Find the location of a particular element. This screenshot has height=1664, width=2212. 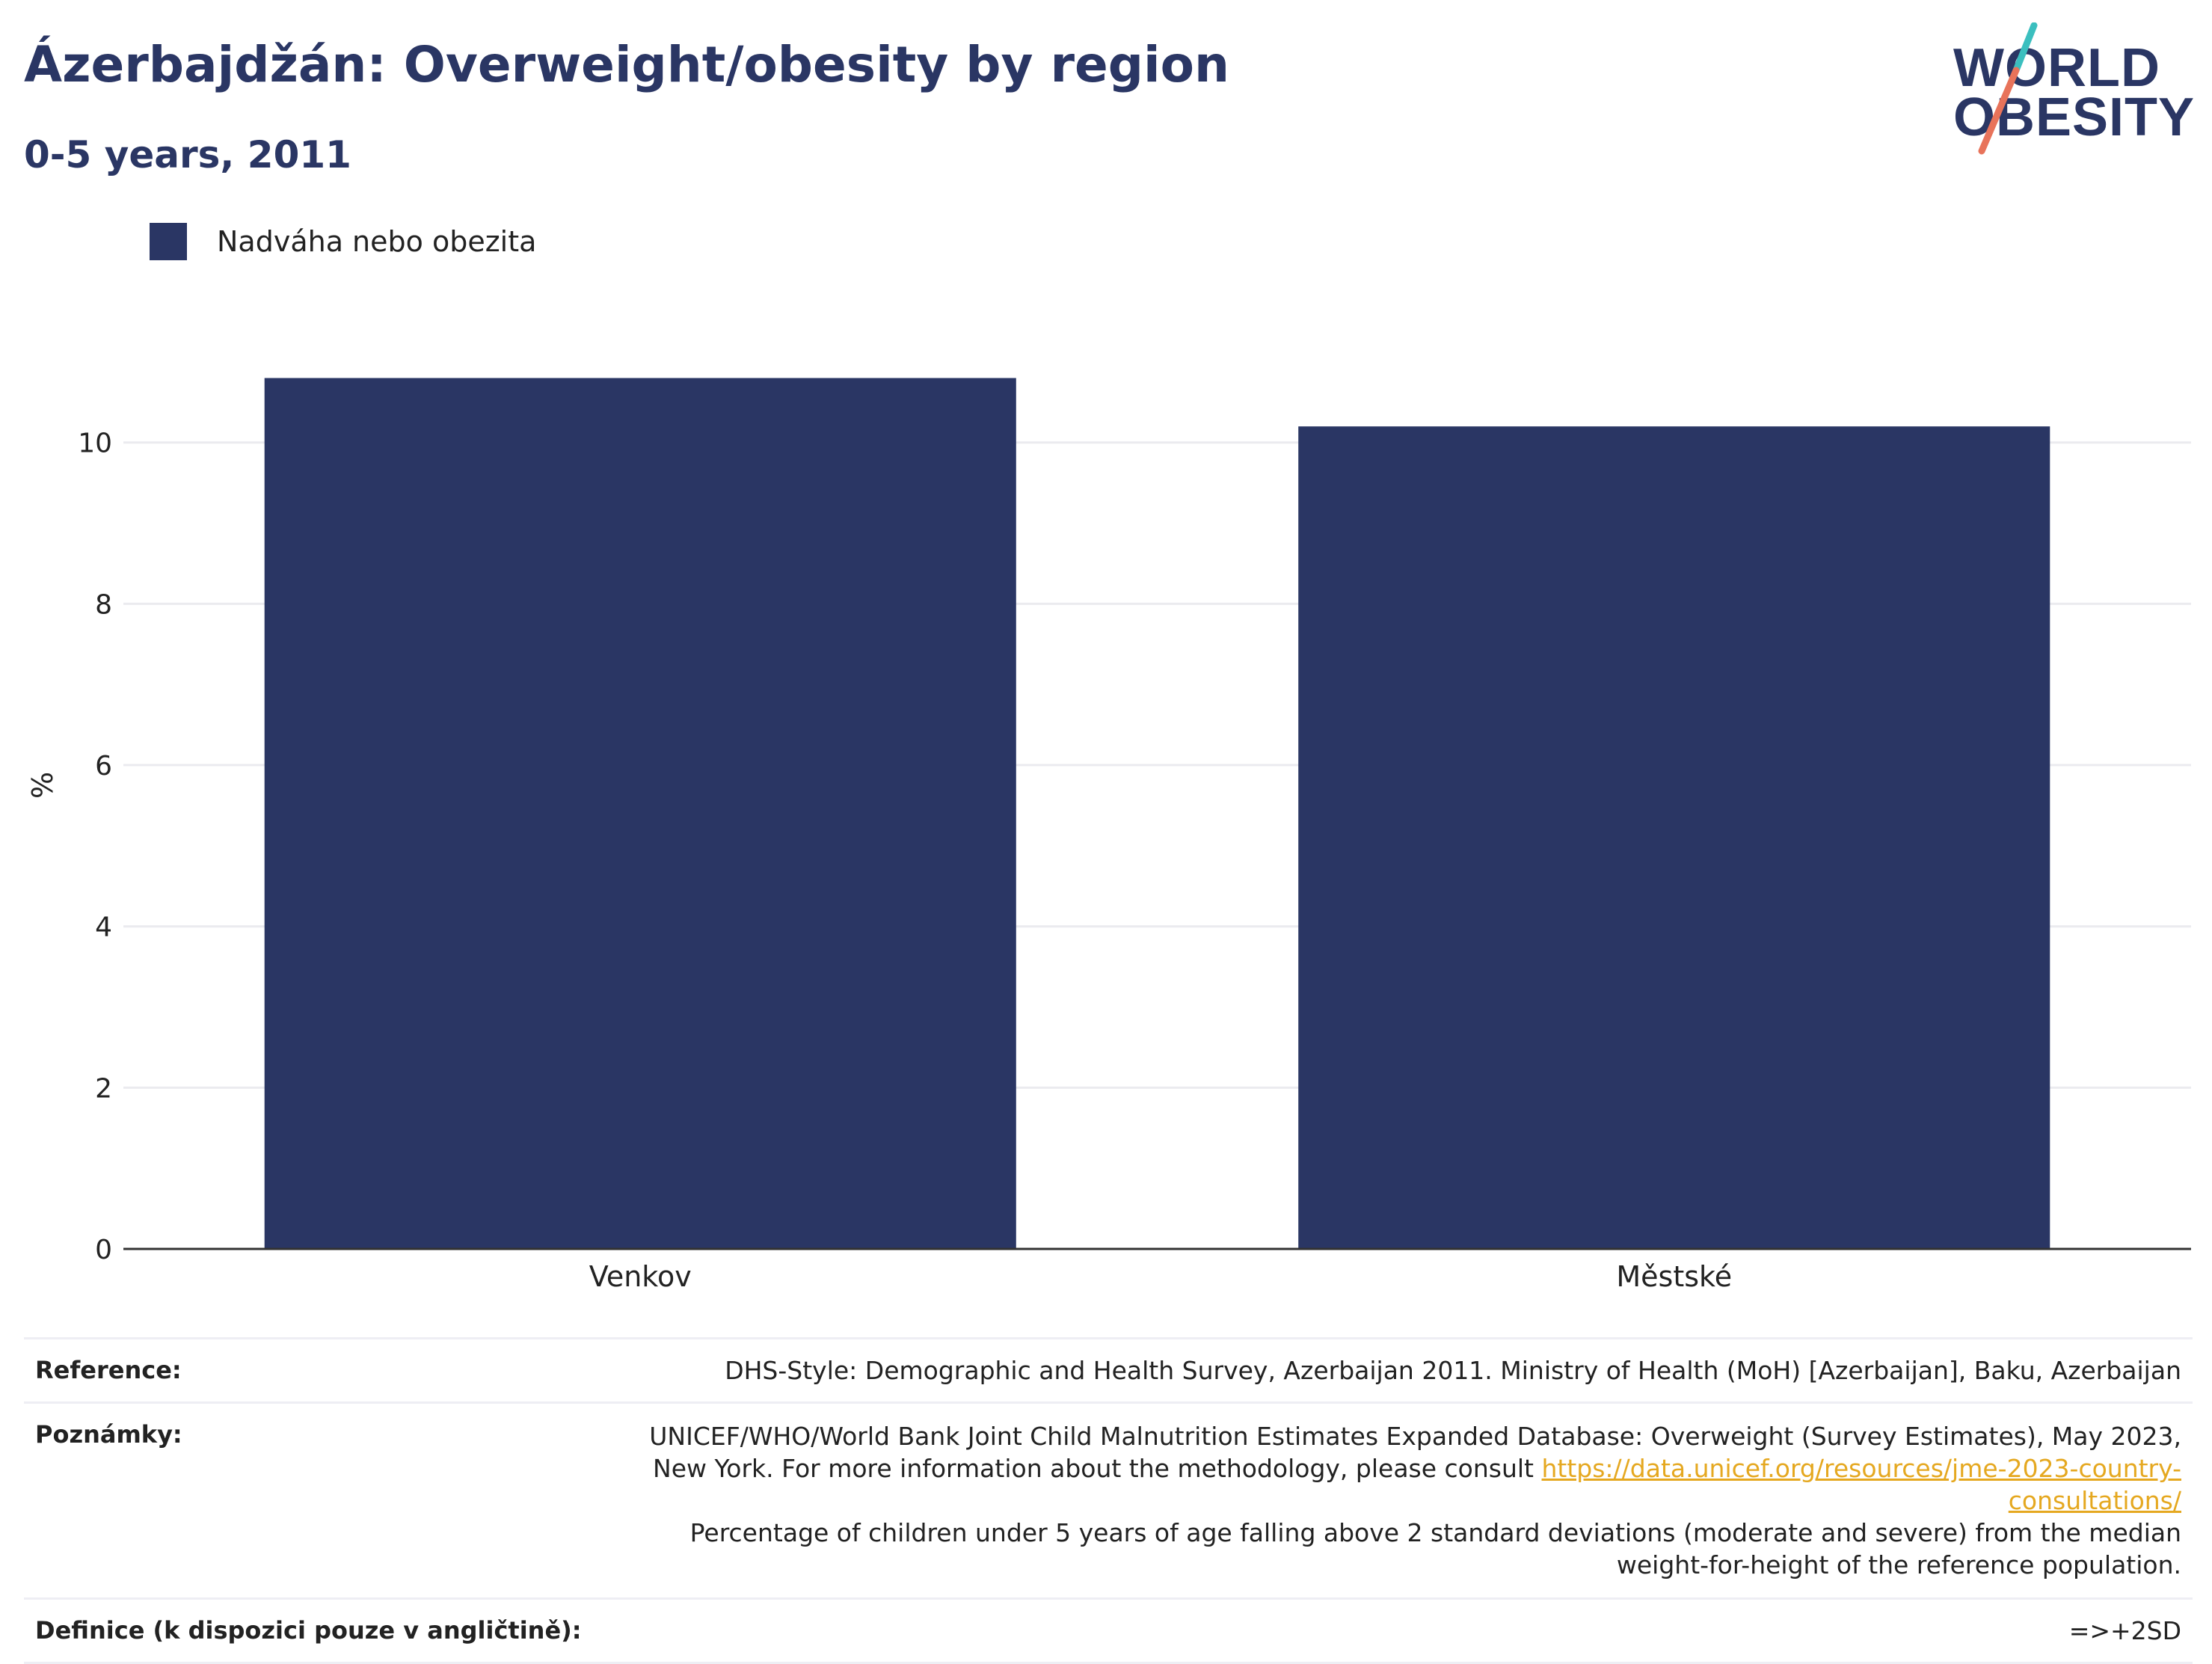

world-obesity-logo: WORLD OBESITY is located at coordinates (2071, 89).